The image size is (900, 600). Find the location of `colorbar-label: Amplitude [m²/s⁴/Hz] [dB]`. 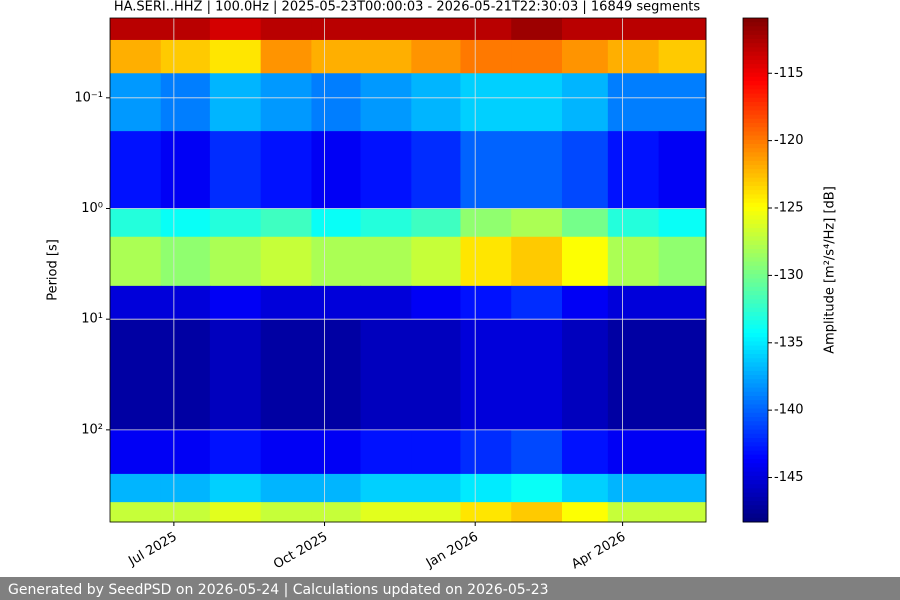

colorbar-label: Amplitude [m²/s⁴/Hz] [dB] is located at coordinates (830, 270).